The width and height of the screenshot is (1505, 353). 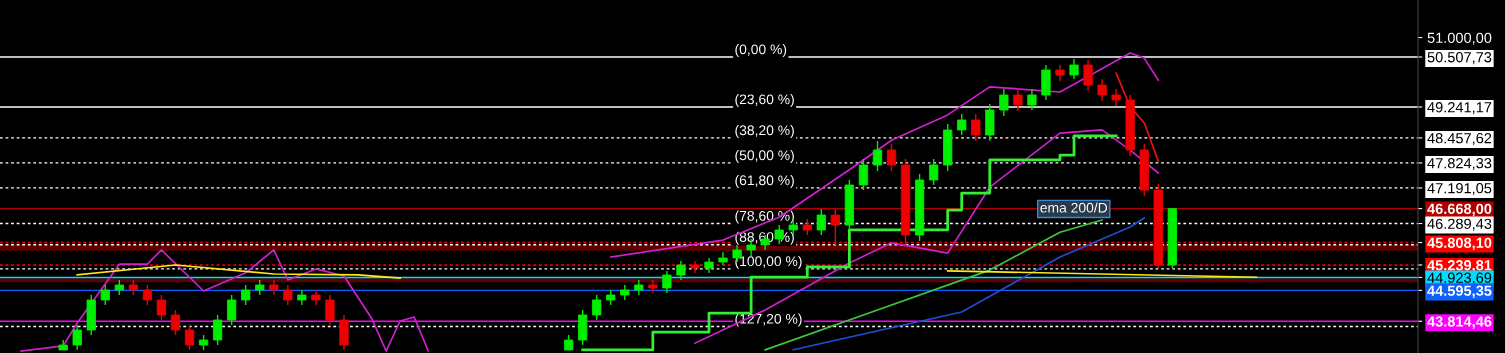 I want to click on y-tick-label: 49.241,17, so click(x=1459, y=108).